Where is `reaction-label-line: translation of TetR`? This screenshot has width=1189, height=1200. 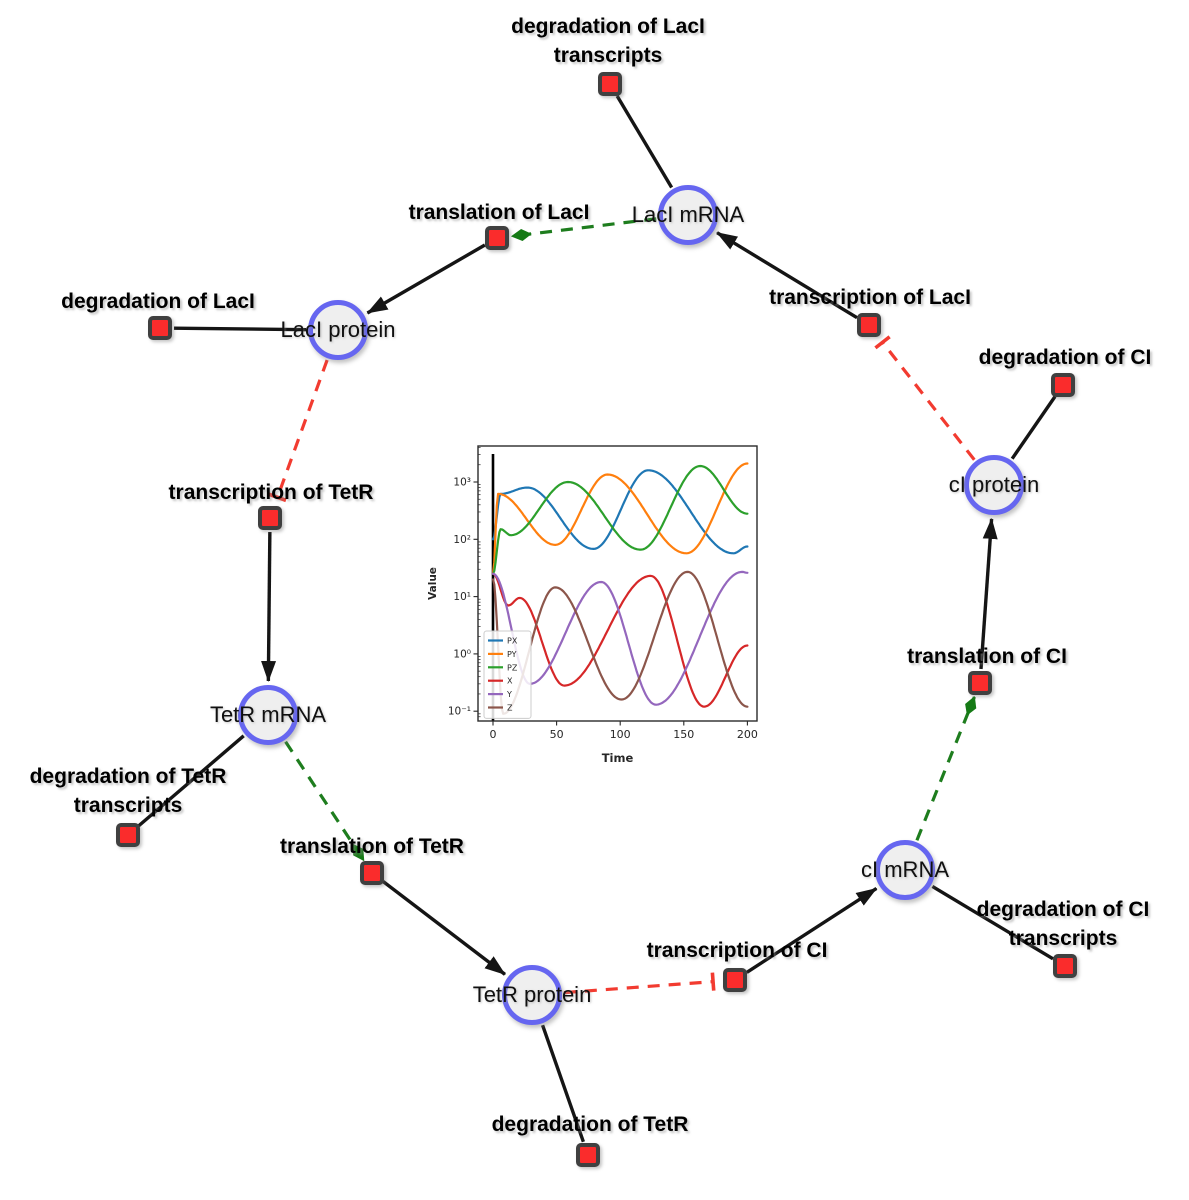 reaction-label-line: translation of TetR is located at coordinates (372, 846).